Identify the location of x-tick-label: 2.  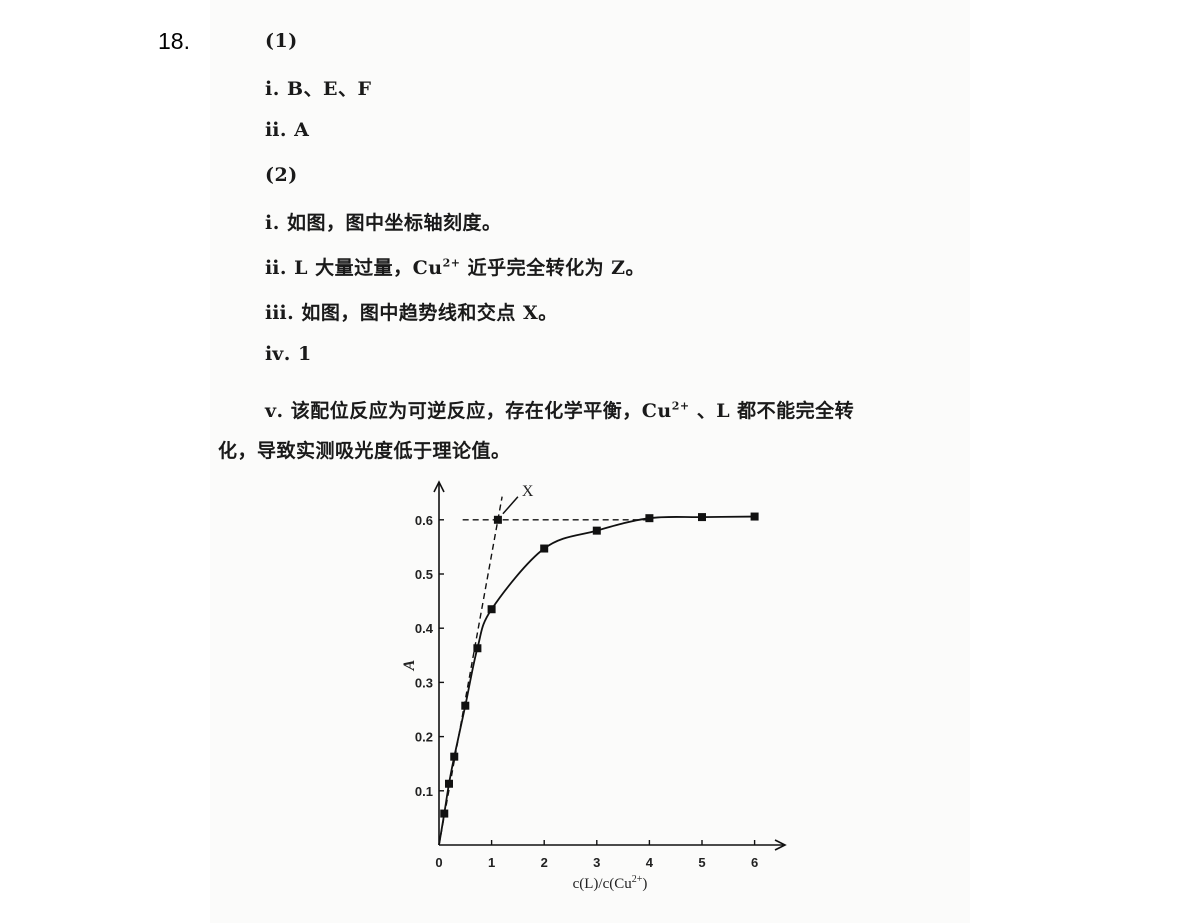
(544, 862).